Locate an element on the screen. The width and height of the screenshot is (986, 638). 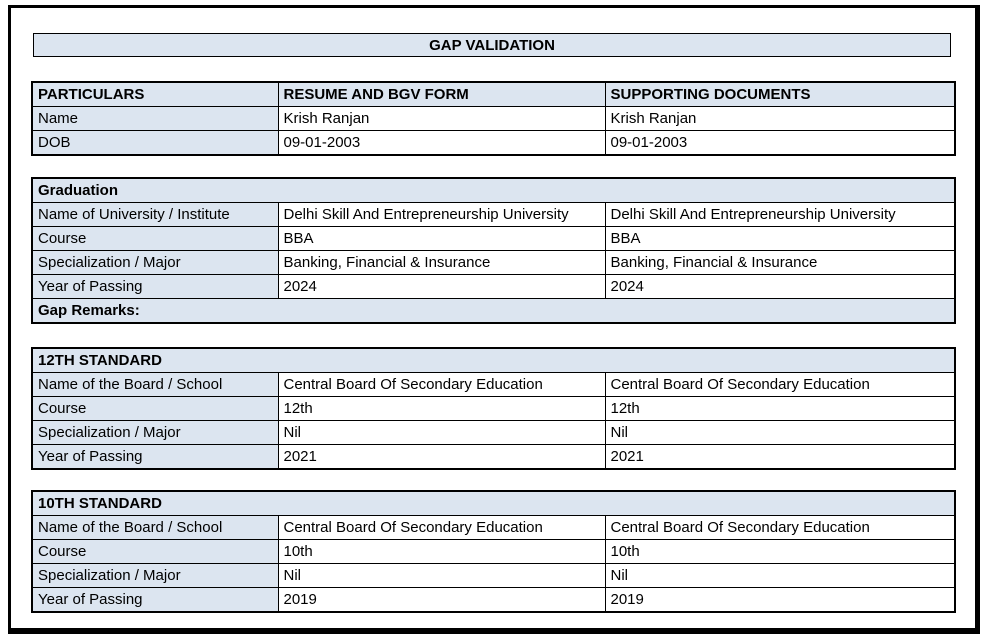
document-title: GAP VALIDATION is located at coordinates (492, 45).